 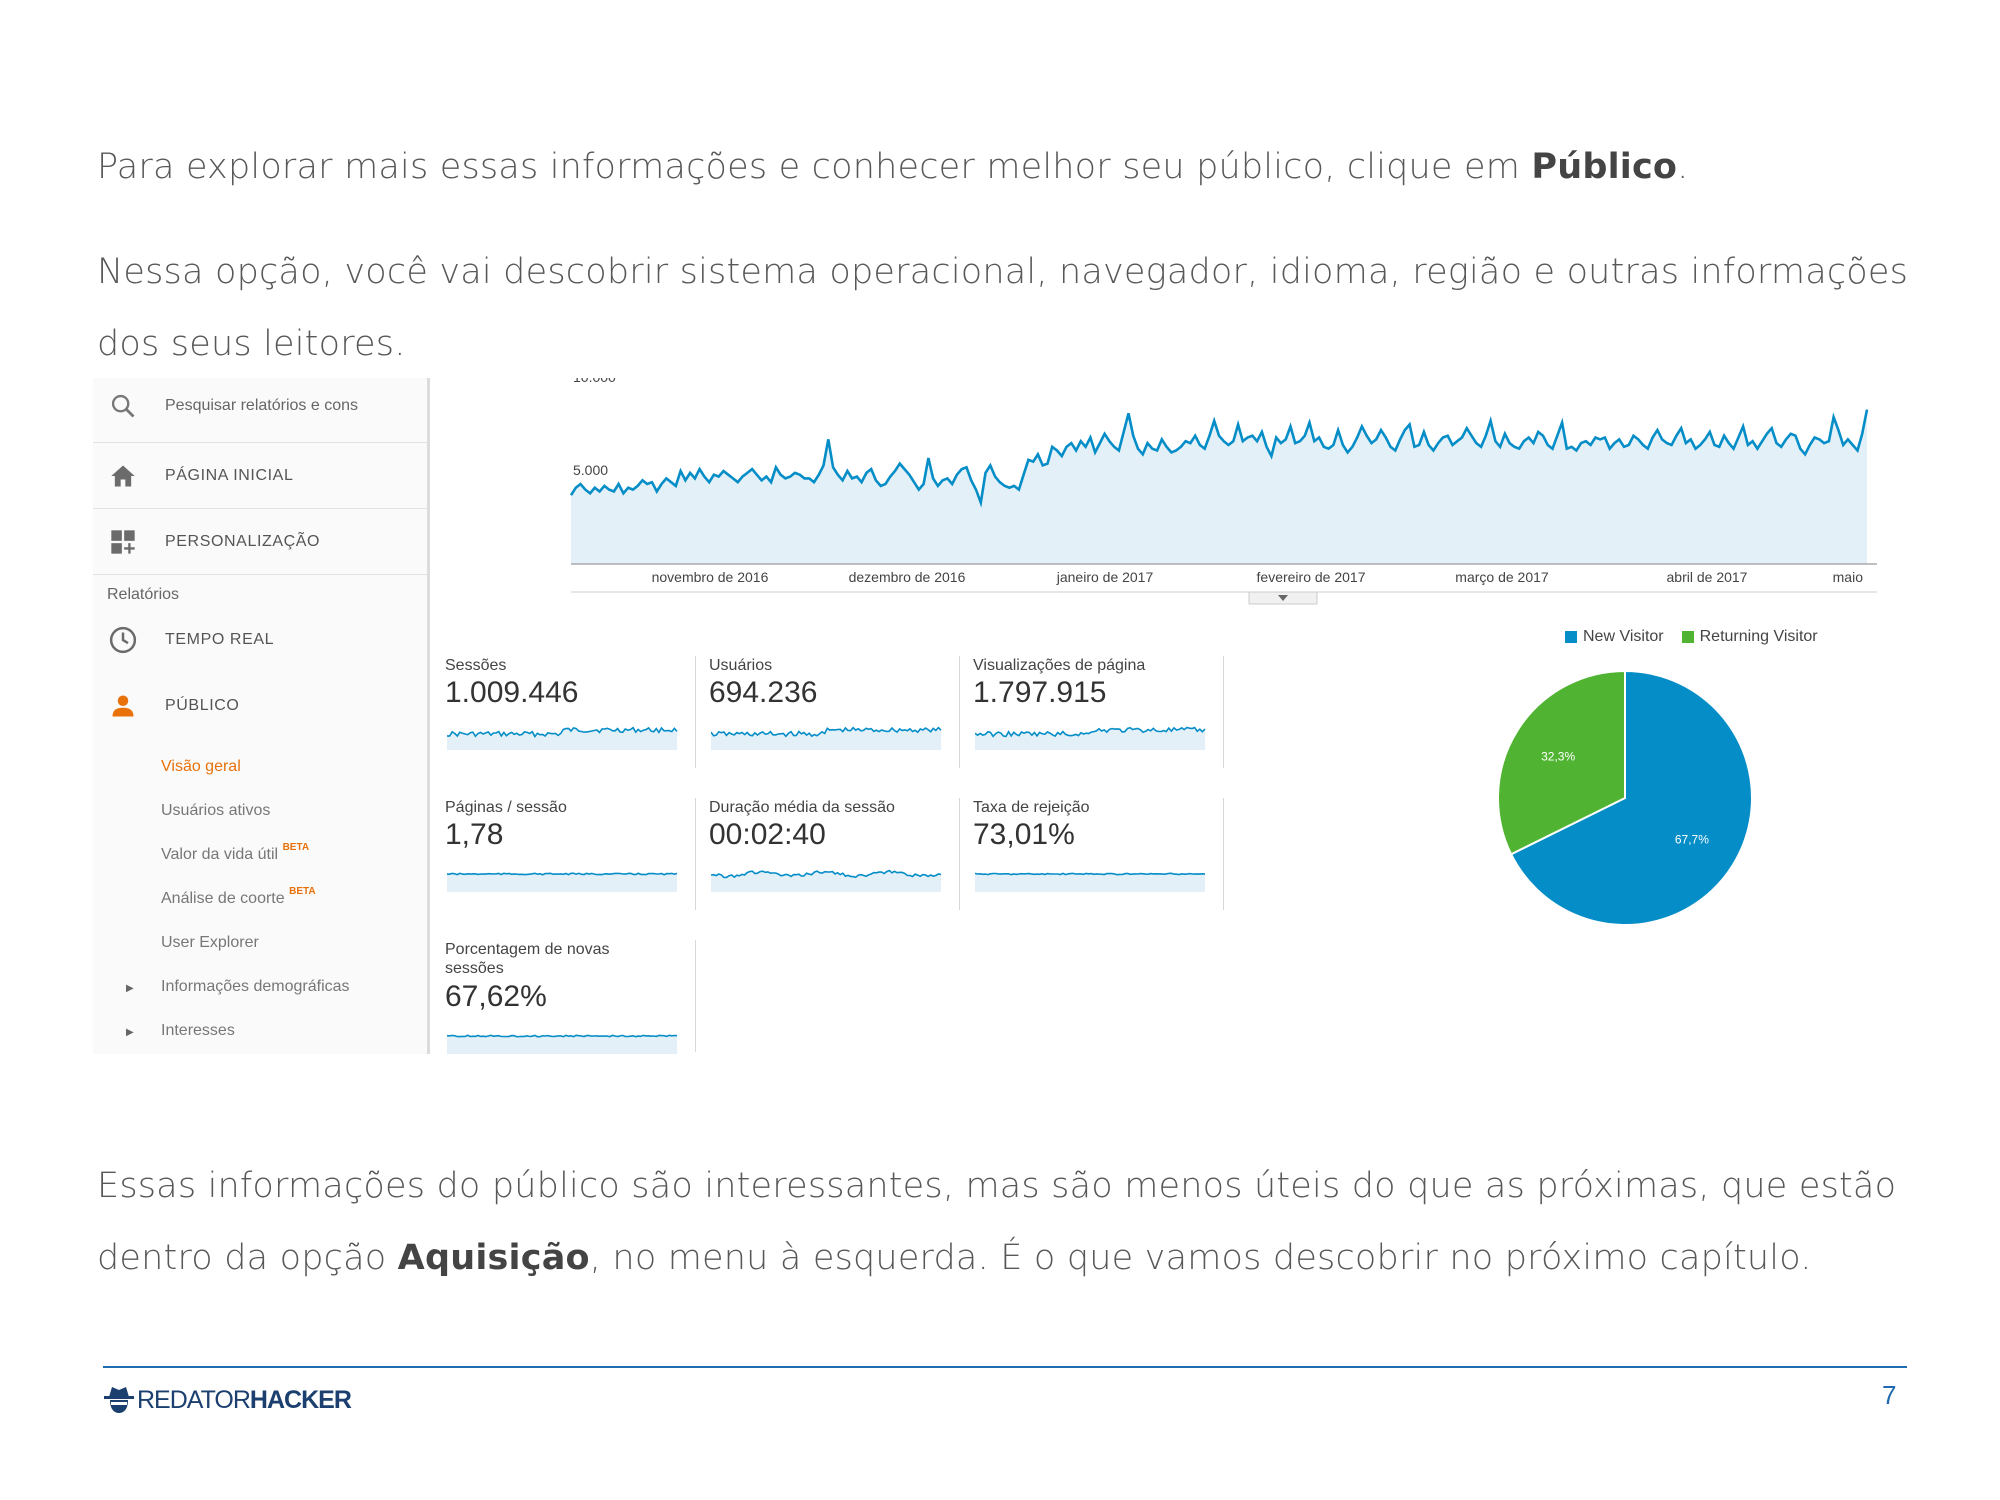 I want to click on search-input: Pesquisar relatórios e cons, so click(x=261, y=405).